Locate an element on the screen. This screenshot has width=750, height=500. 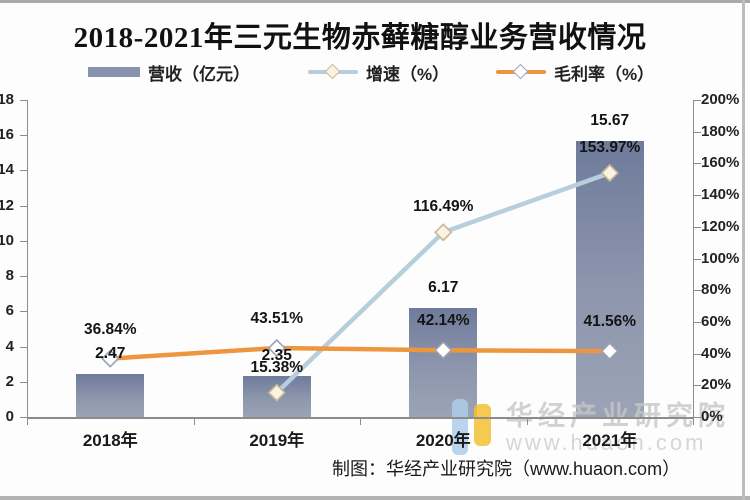
right-axis-tick-label: 100% is located at coordinates (720, 258).